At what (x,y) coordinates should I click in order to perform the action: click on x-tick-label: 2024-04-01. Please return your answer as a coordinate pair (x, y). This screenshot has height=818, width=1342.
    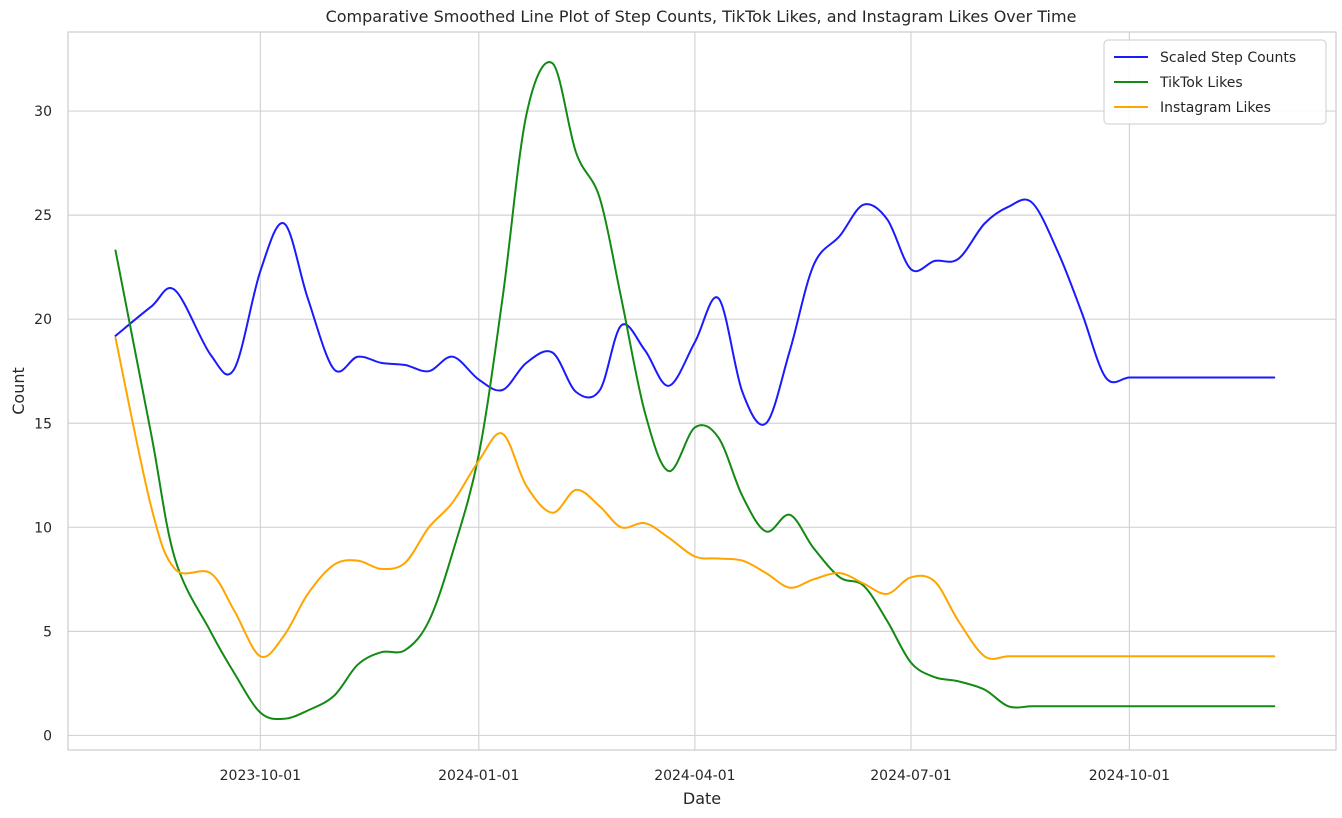
    Looking at the image, I should click on (694, 776).